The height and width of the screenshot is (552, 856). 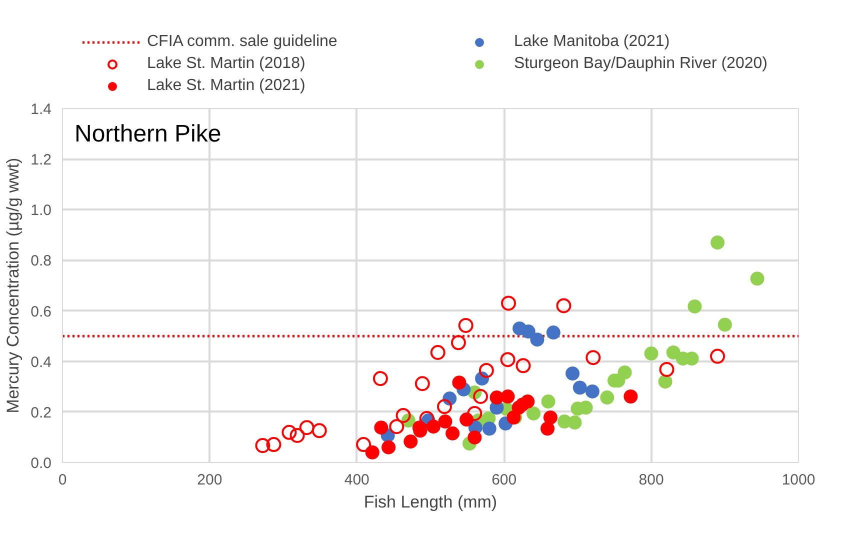 I want to click on y-tick-label: 1.2, so click(x=41, y=160).